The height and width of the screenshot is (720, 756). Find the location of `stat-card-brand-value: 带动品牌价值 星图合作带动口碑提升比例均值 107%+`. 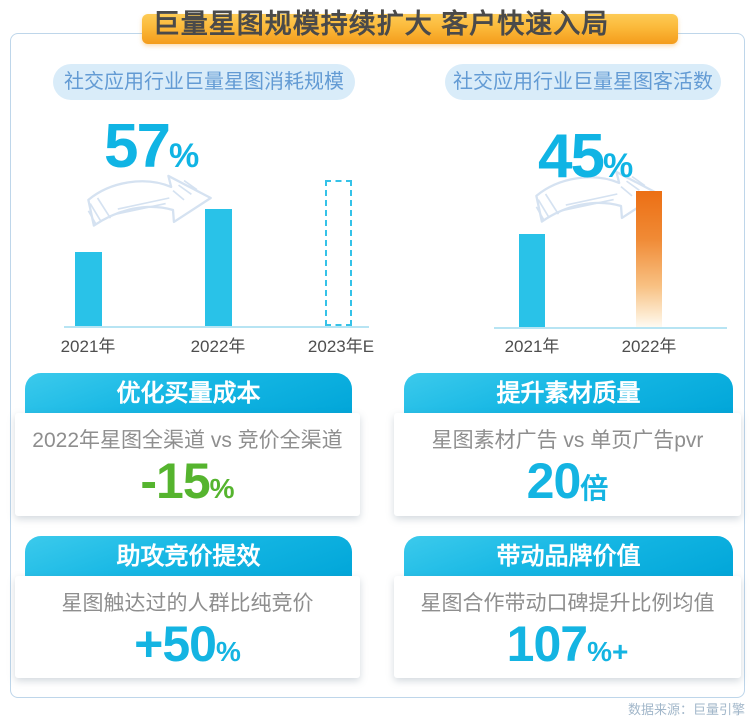

stat-card-brand-value: 带动品牌价值 星图合作带动口碑提升比例均值 107%+ is located at coordinates (567, 607).